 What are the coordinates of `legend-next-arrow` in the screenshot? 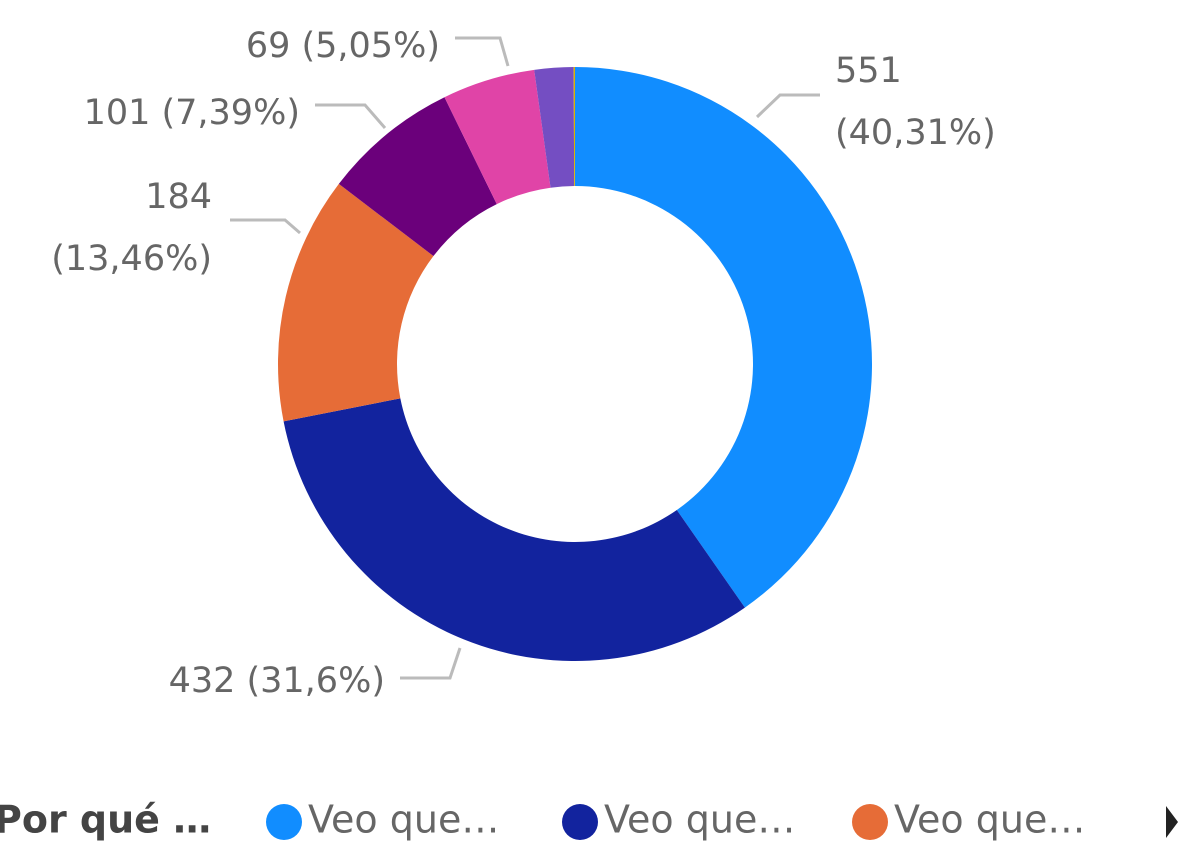 It's located at (1172, 822).